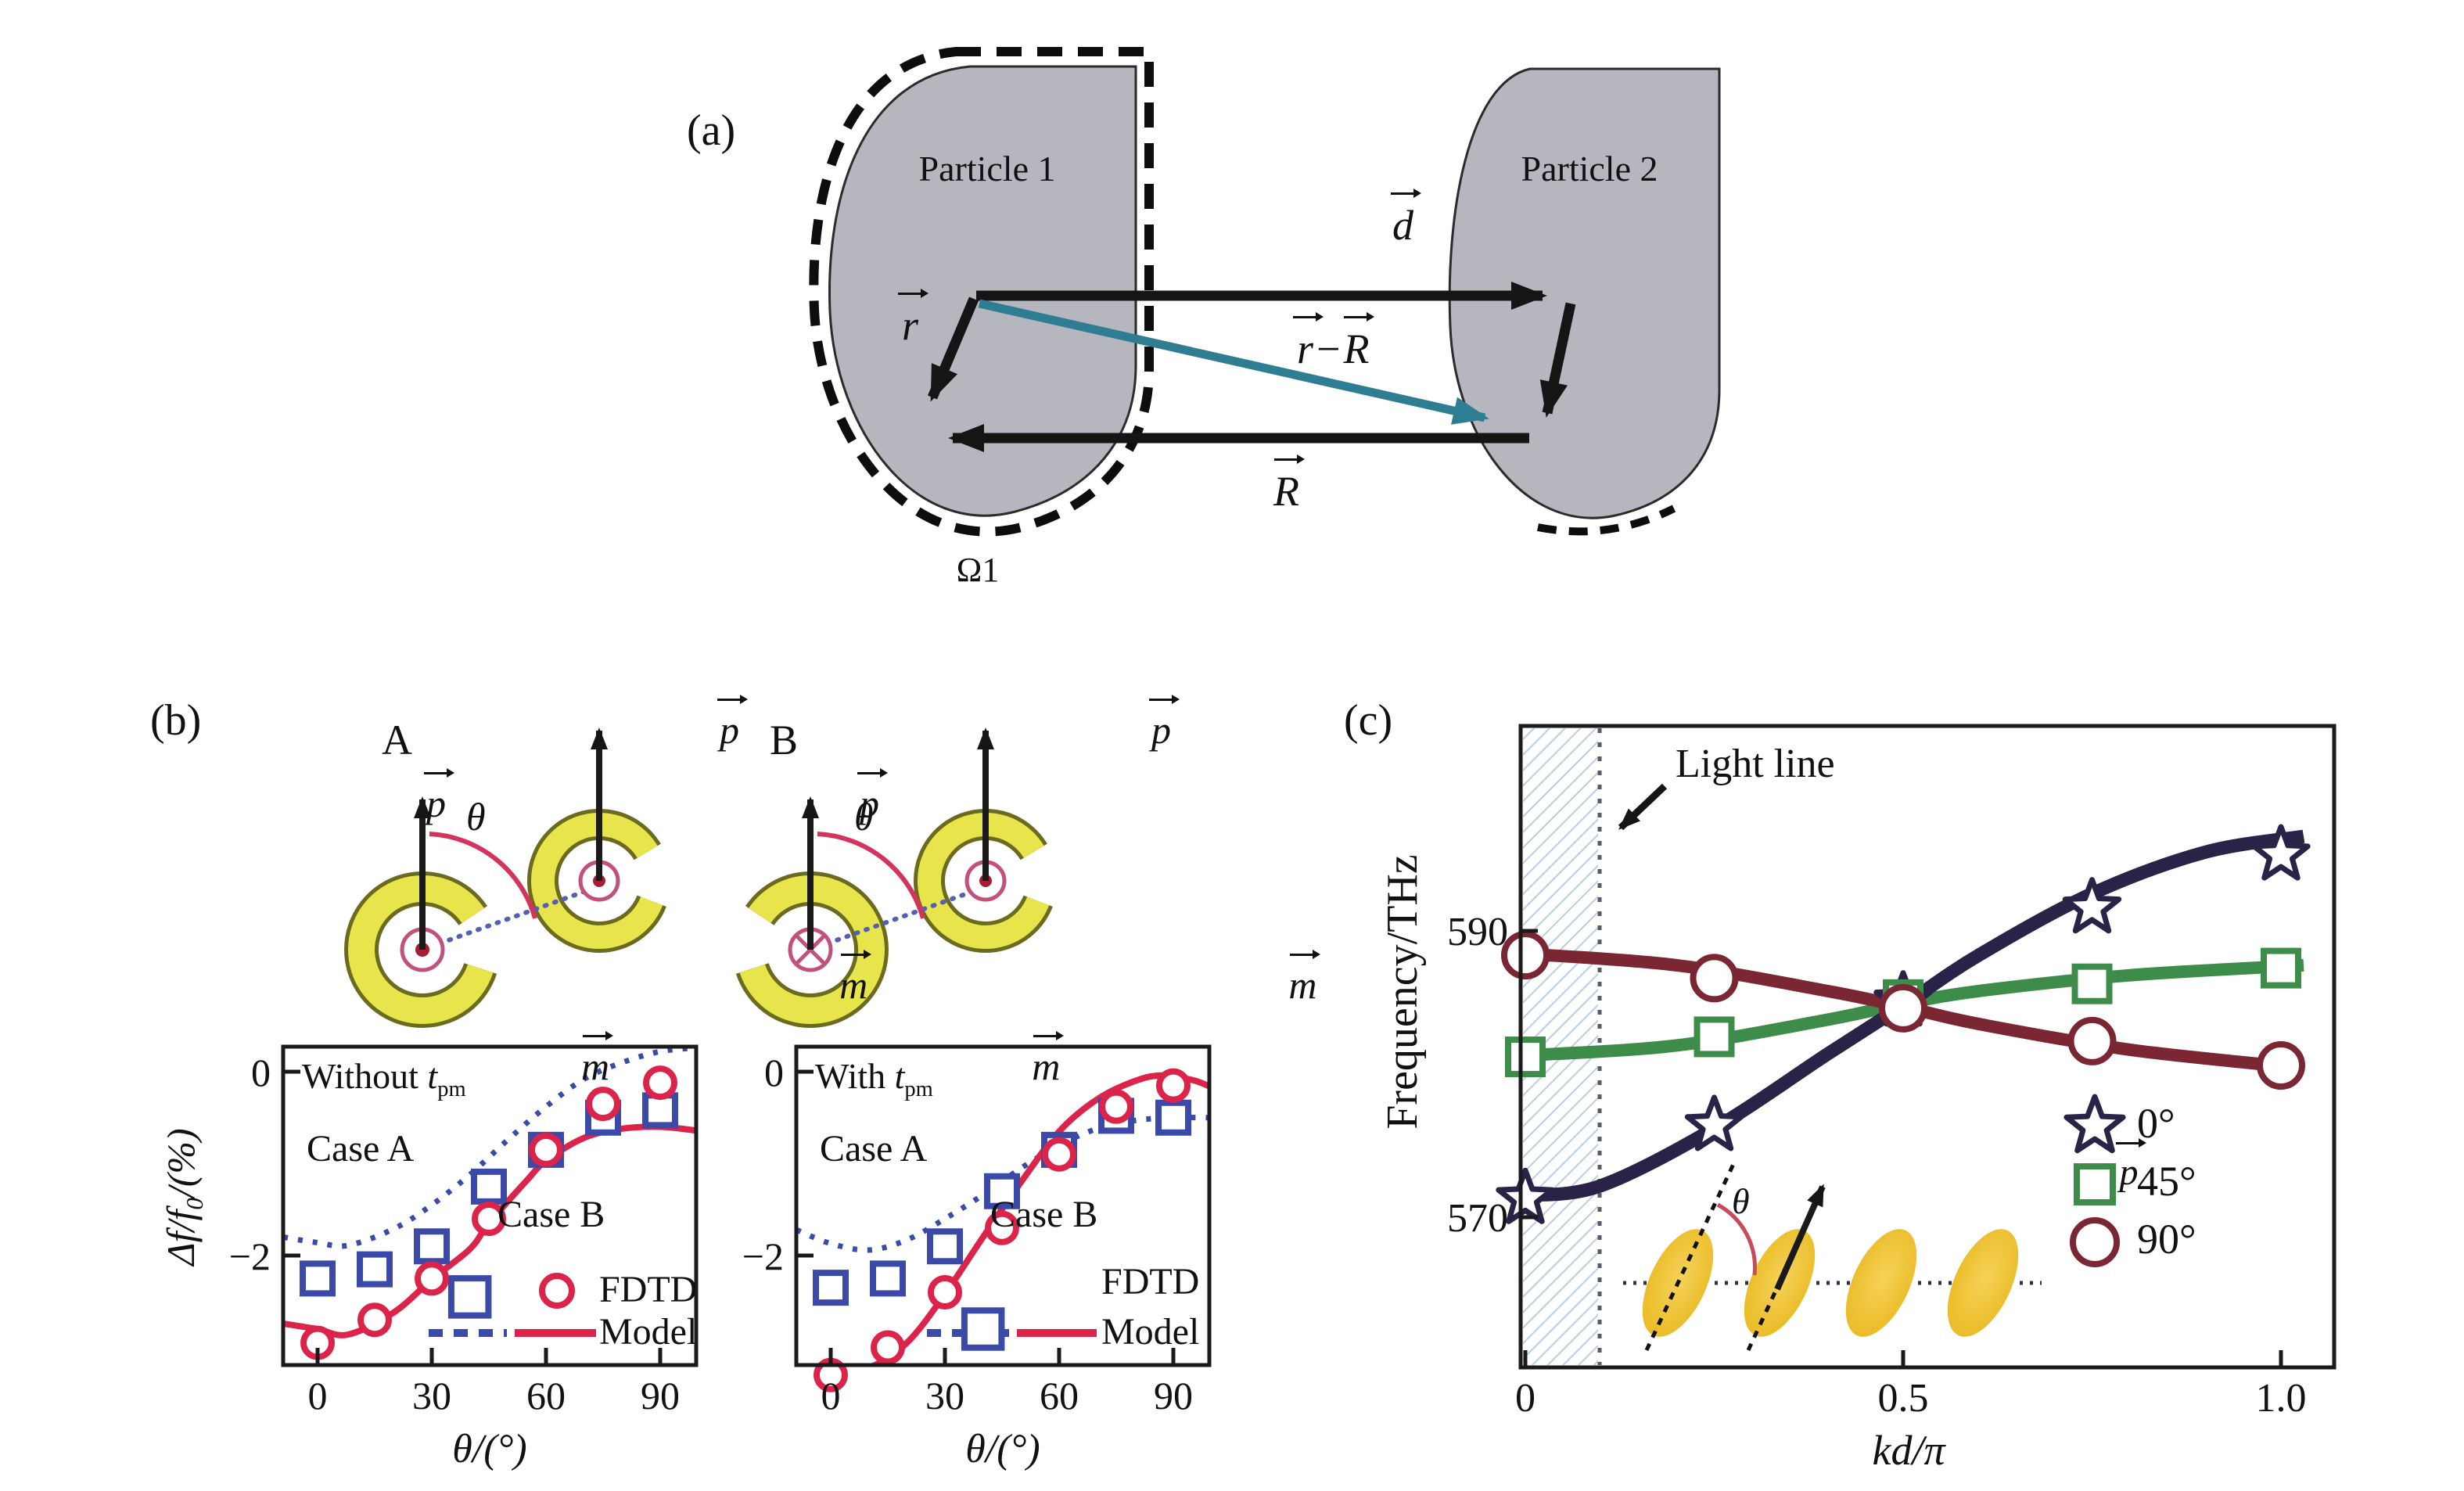 This screenshot has height=1491, width=2464. What do you see at coordinates (1368, 720) in the screenshot?
I see `panel-c-label: (c)` at bounding box center [1368, 720].